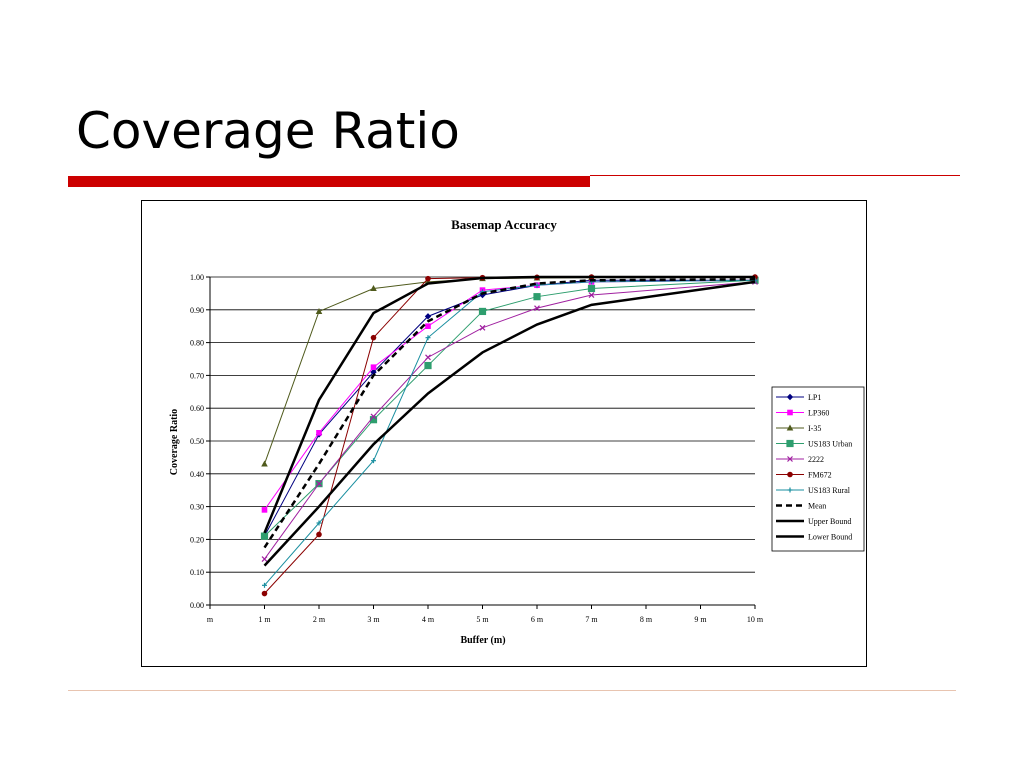 Image resolution: width=1024 pixels, height=768 pixels. Describe the element at coordinates (817, 506) in the screenshot. I see `legend-label: Mean` at that location.